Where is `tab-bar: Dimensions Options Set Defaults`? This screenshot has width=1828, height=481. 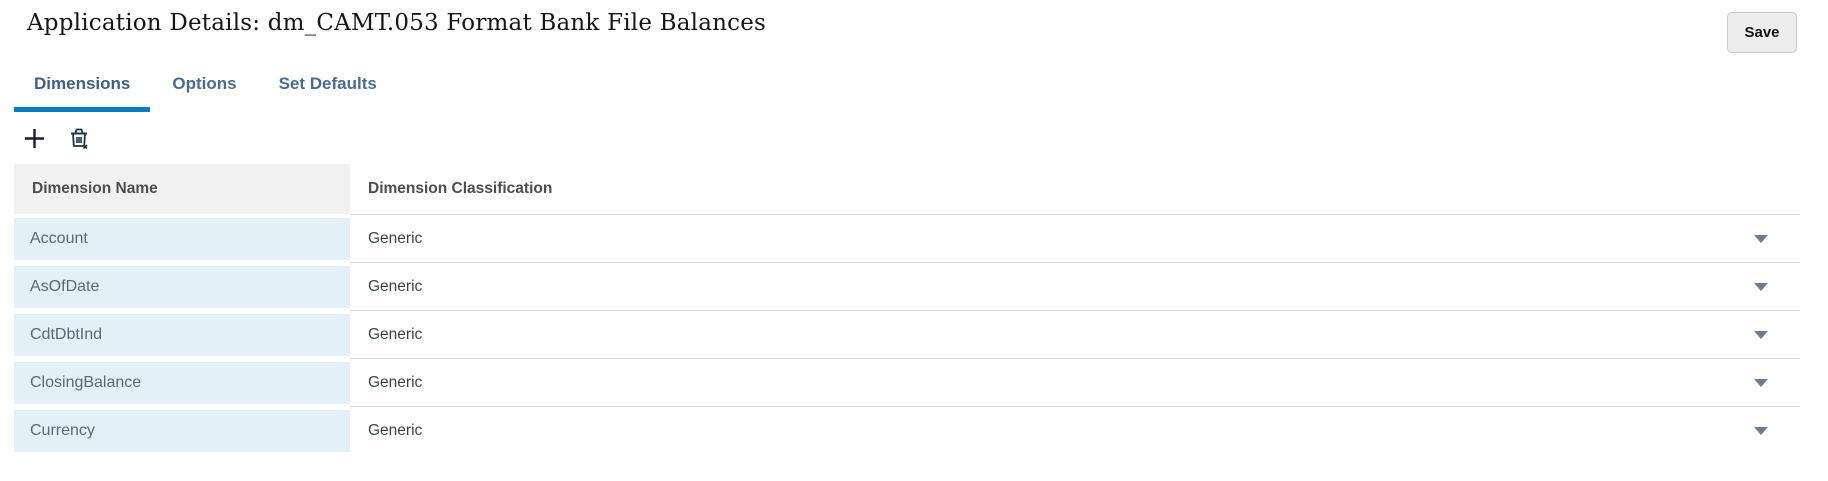
tab-bar: Dimensions Options Set Defaults is located at coordinates (914, 88).